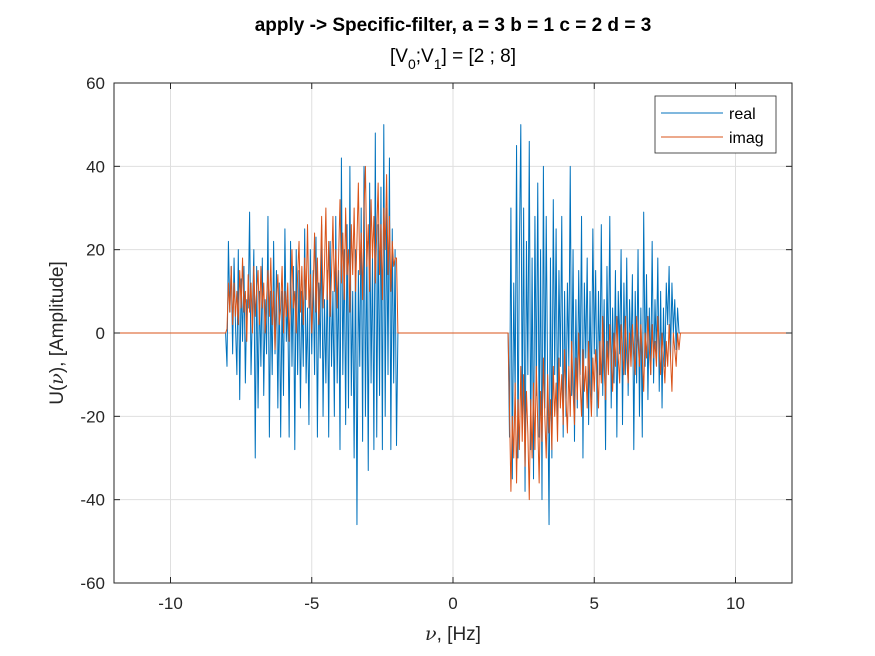  What do you see at coordinates (746, 138) in the screenshot?
I see `legend-label-imag: imag` at bounding box center [746, 138].